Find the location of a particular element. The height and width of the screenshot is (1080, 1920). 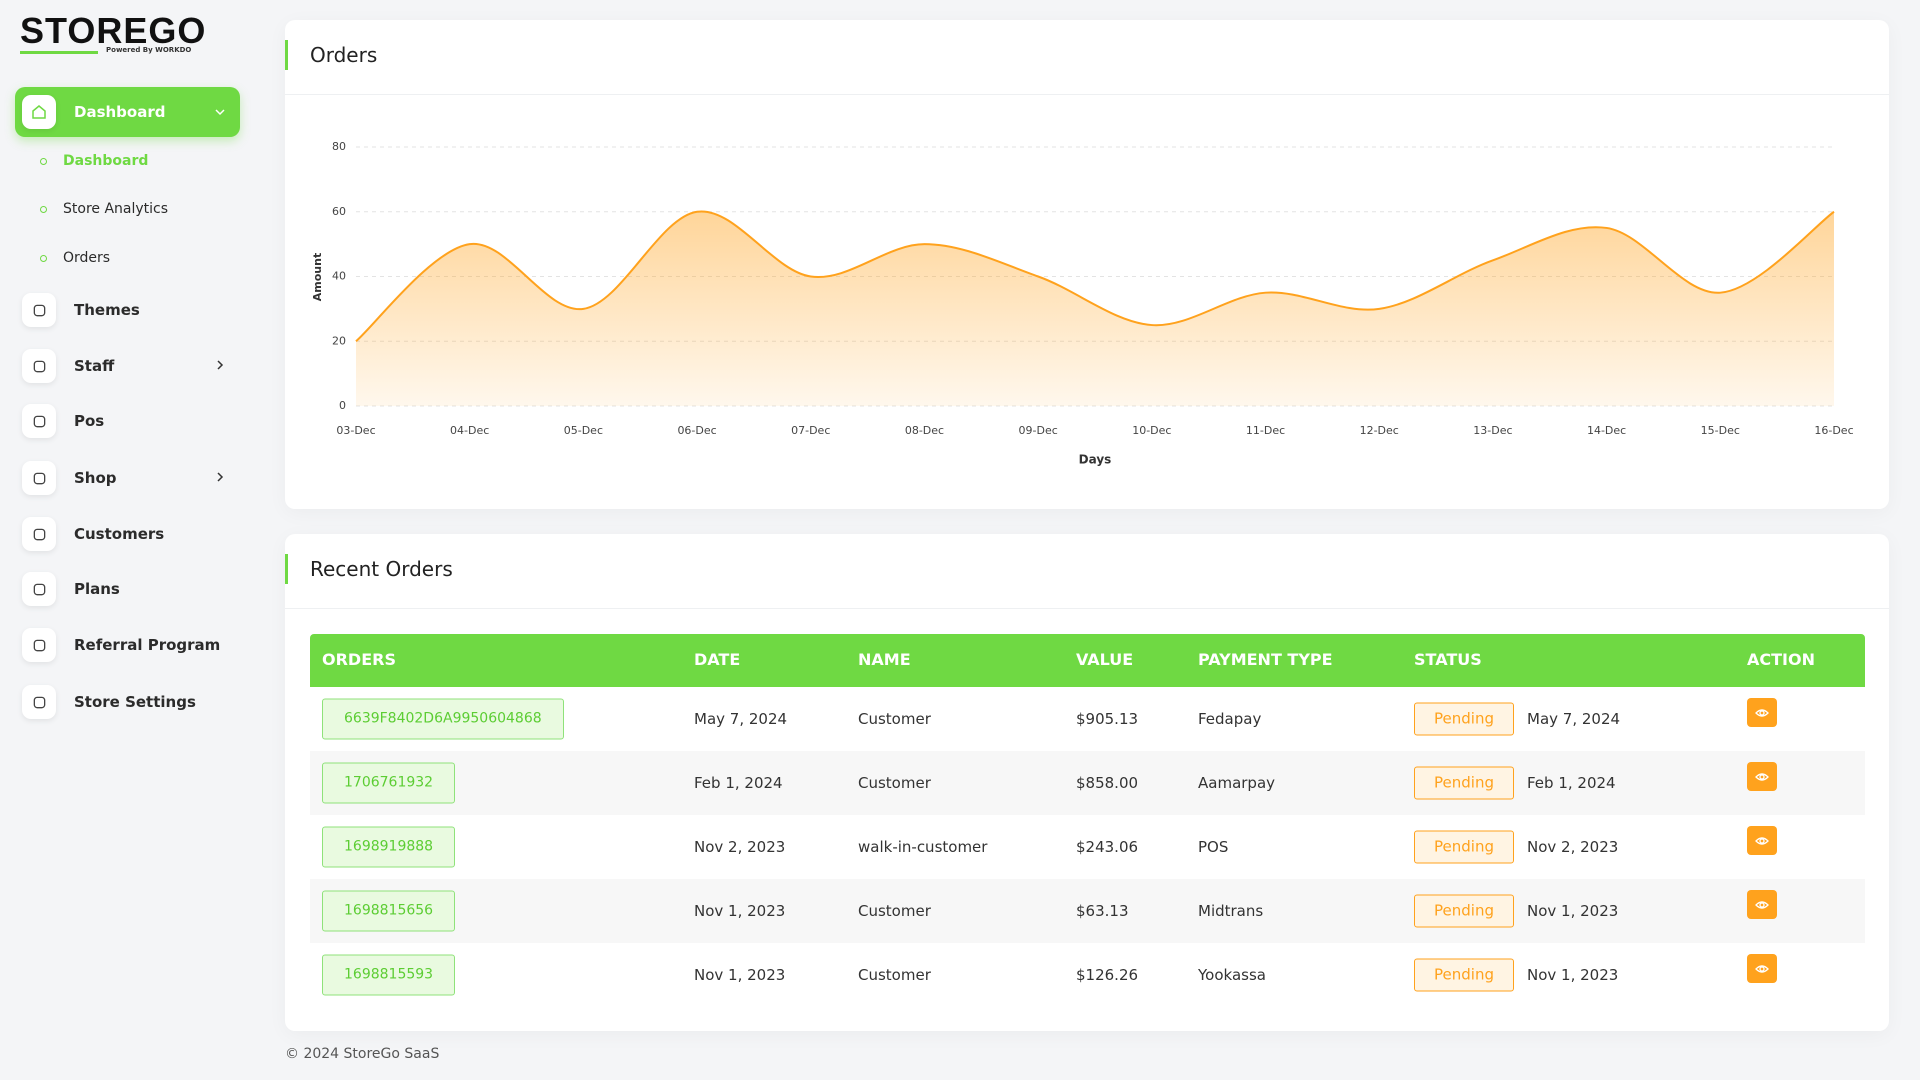

order-id-badge: 1698815656 is located at coordinates (389, 911).